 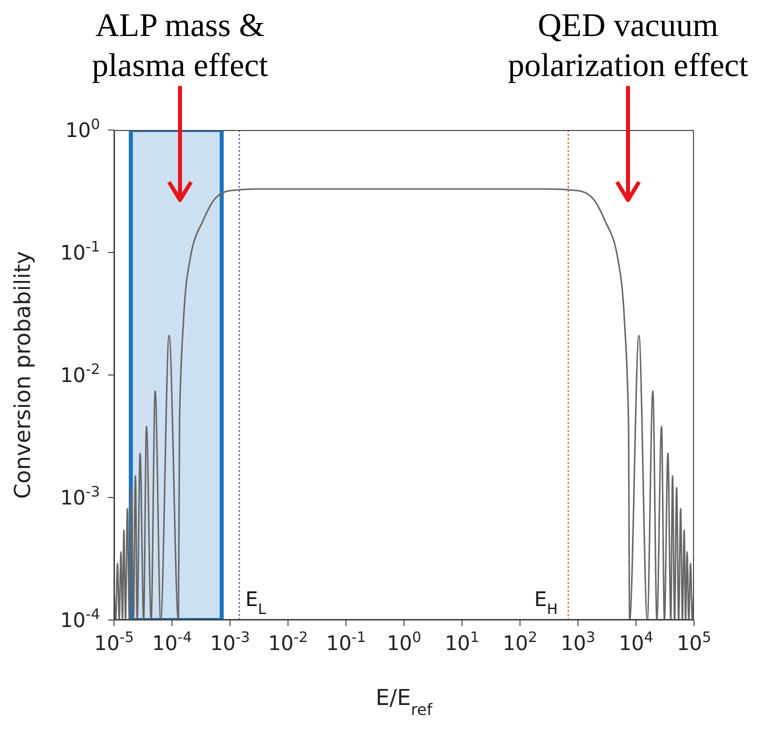 I want to click on ref-line-label: E$_{L}$, so click(x=255, y=602).